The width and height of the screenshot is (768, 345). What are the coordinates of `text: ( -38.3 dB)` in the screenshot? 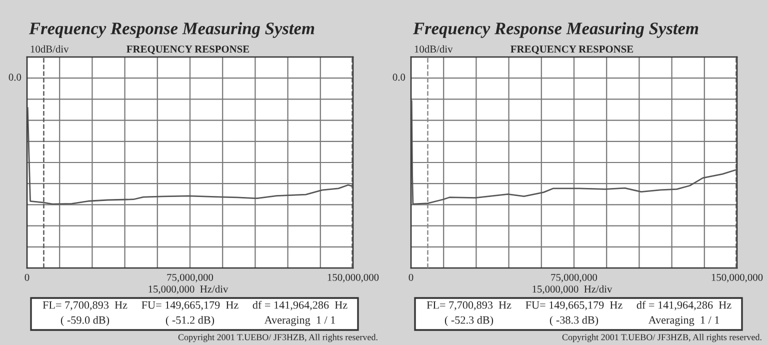 It's located at (574, 321).